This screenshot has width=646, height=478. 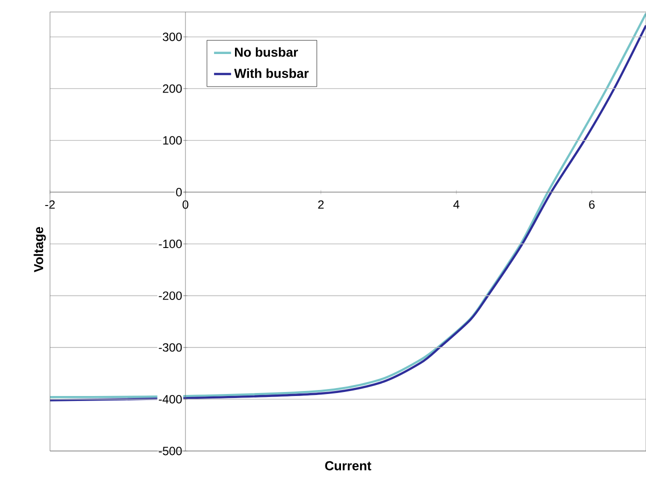 What do you see at coordinates (50, 204) in the screenshot?
I see `x-tick-label: -2` at bounding box center [50, 204].